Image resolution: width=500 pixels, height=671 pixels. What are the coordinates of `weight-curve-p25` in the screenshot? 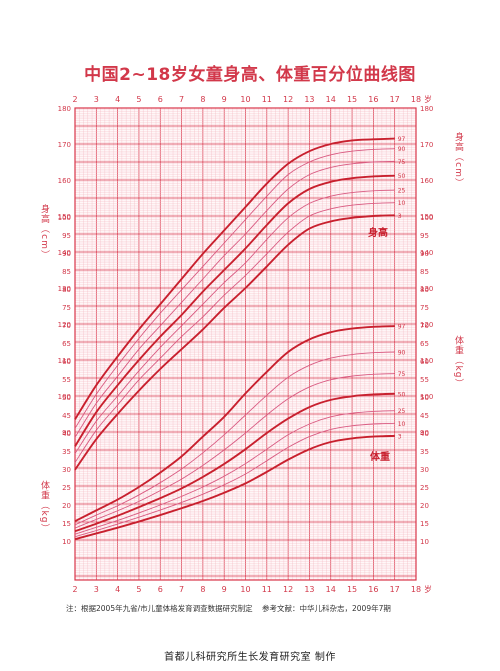 It's located at (234, 472).